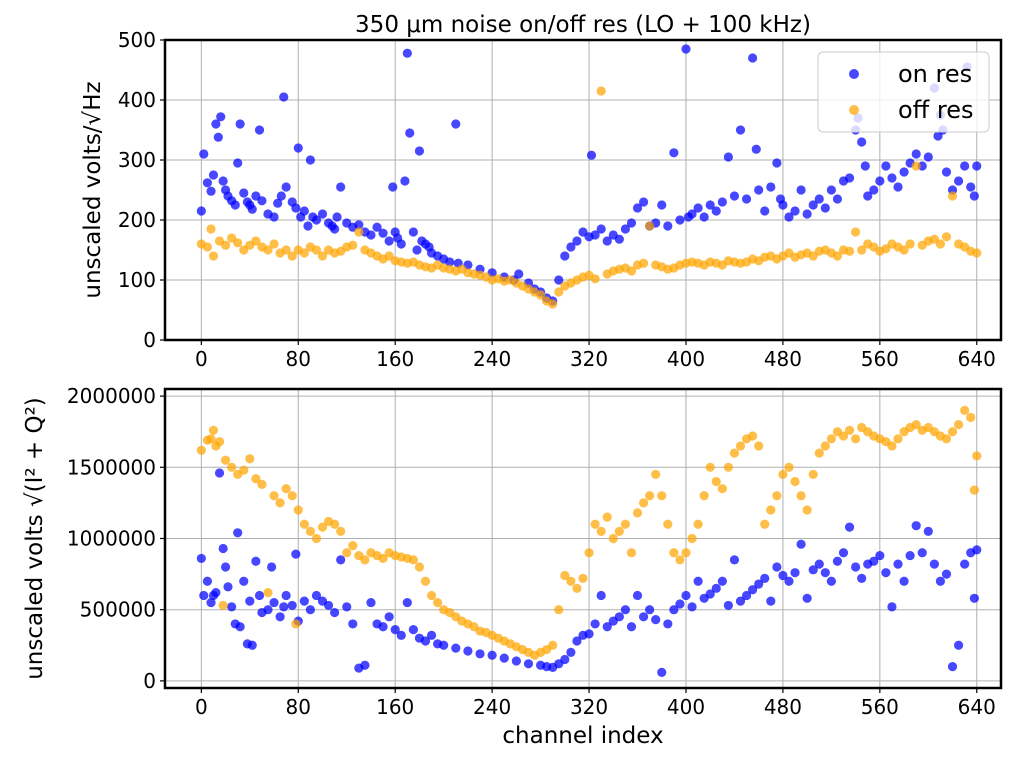 The width and height of the screenshot is (1013, 758). What do you see at coordinates (395, 359) in the screenshot?
I see `x-tick-label: 160` at bounding box center [395, 359].